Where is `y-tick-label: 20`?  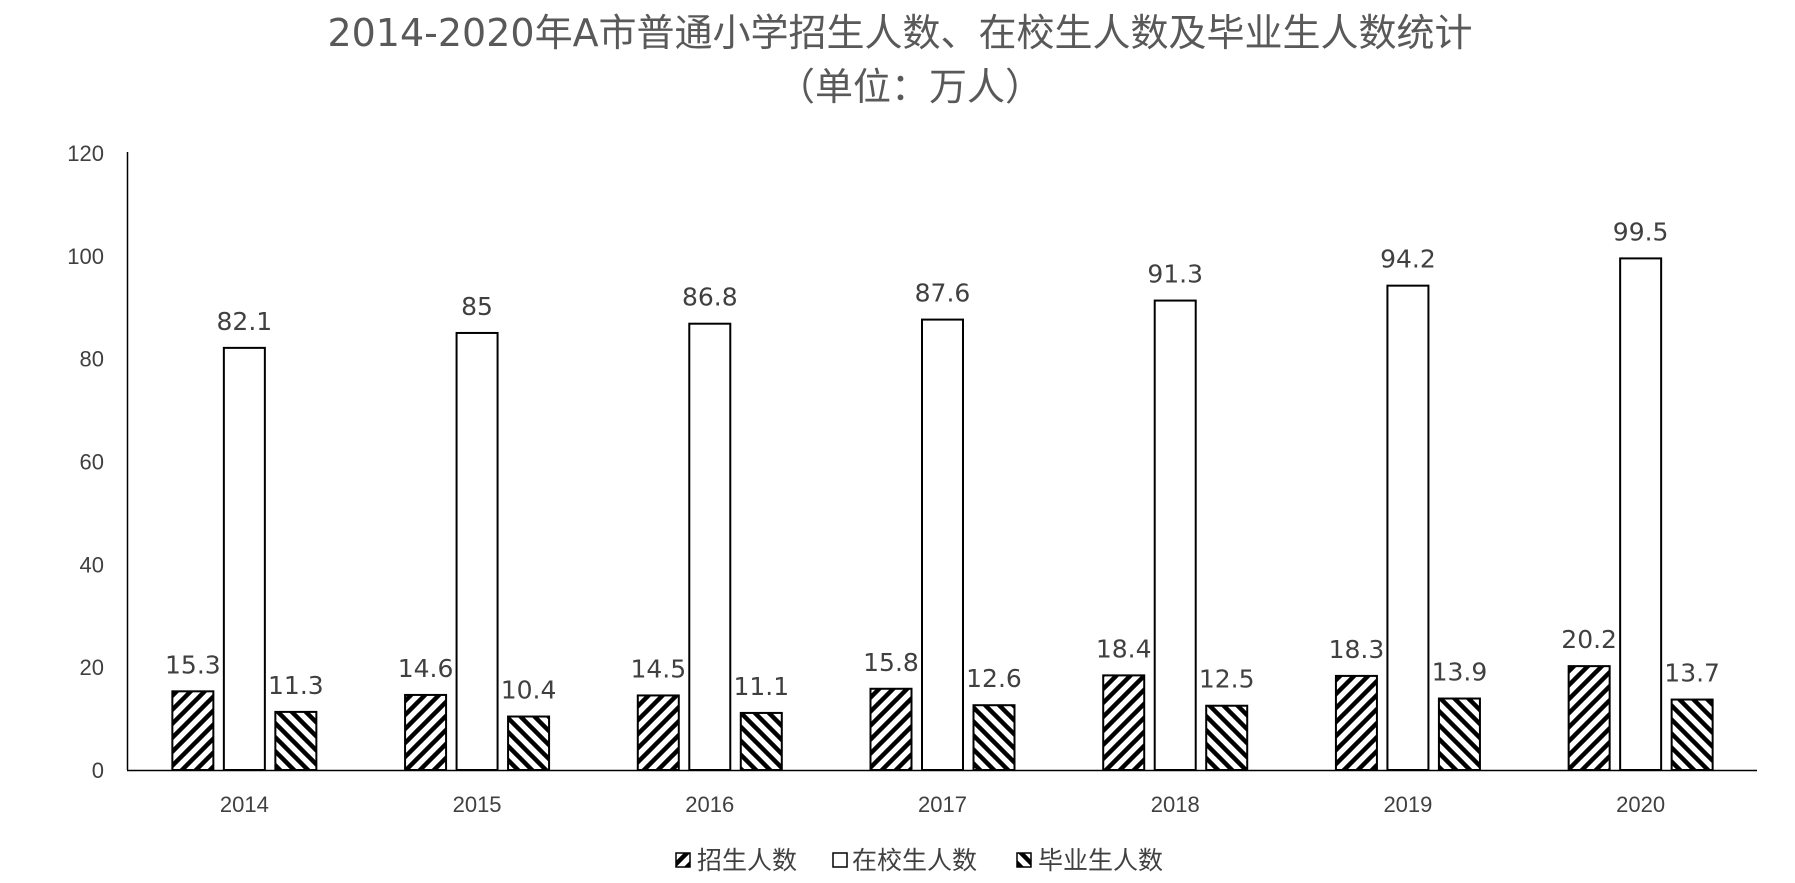
y-tick-label: 20 is located at coordinates (92, 667).